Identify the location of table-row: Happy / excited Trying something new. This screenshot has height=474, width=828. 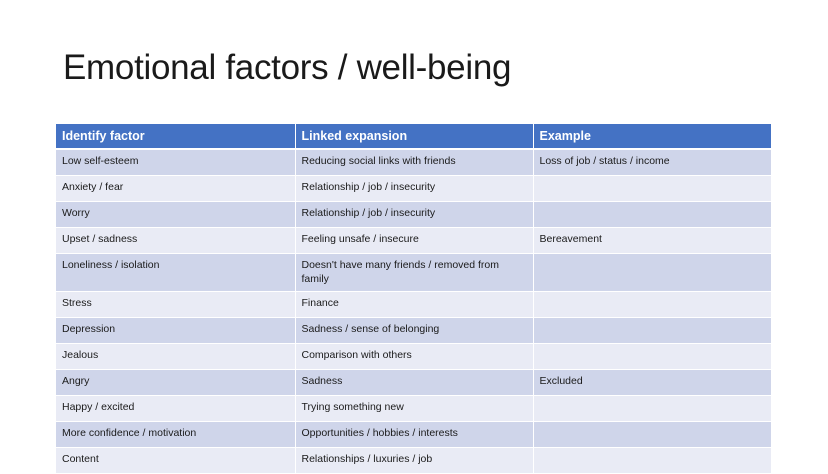
(413, 408).